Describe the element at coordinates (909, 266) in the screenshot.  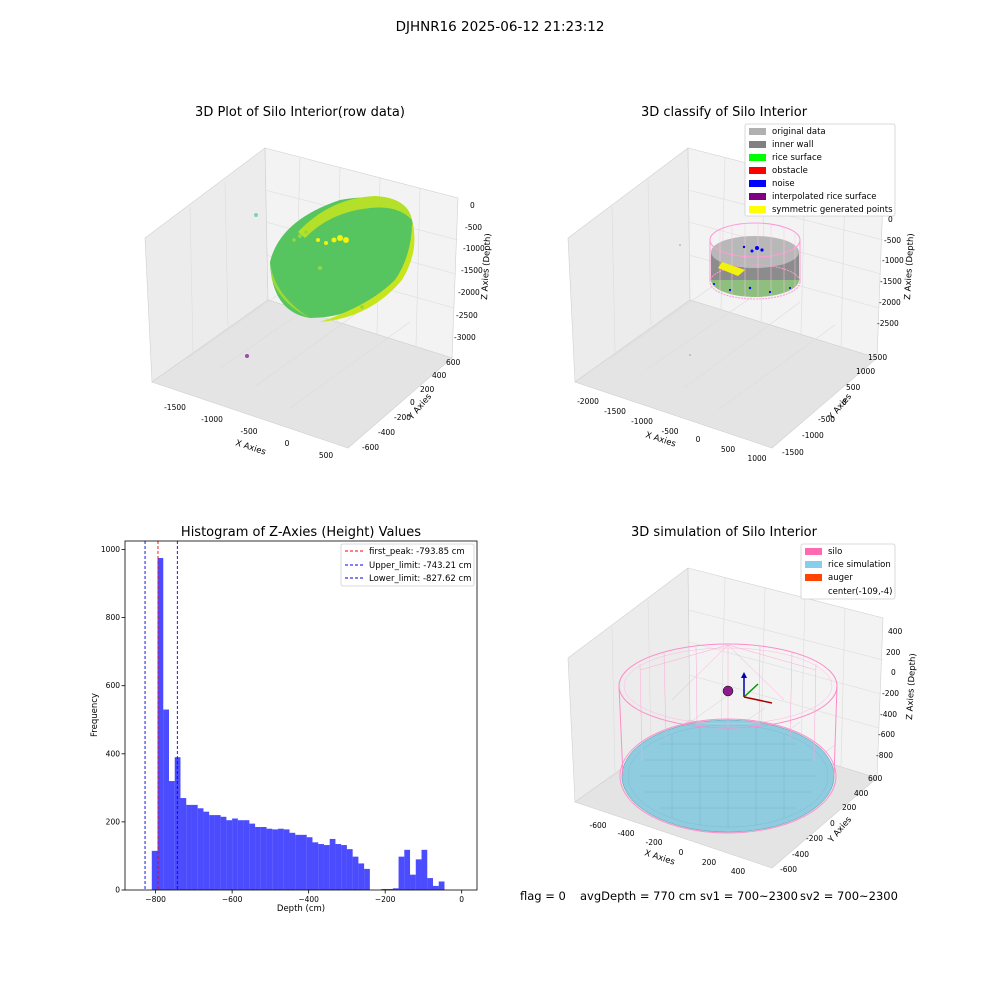
I see `classify-zlabel: Z Axies (Depth)` at that location.